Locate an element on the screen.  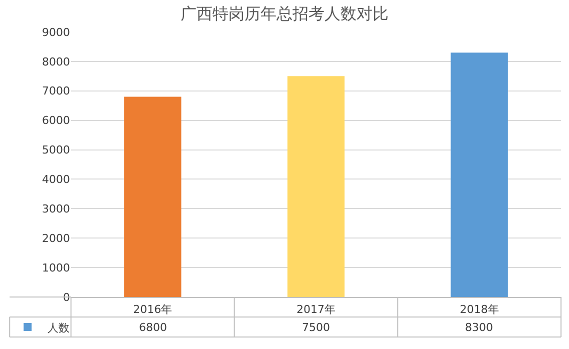
x-tick-label: 2016年 is located at coordinates (152, 309).